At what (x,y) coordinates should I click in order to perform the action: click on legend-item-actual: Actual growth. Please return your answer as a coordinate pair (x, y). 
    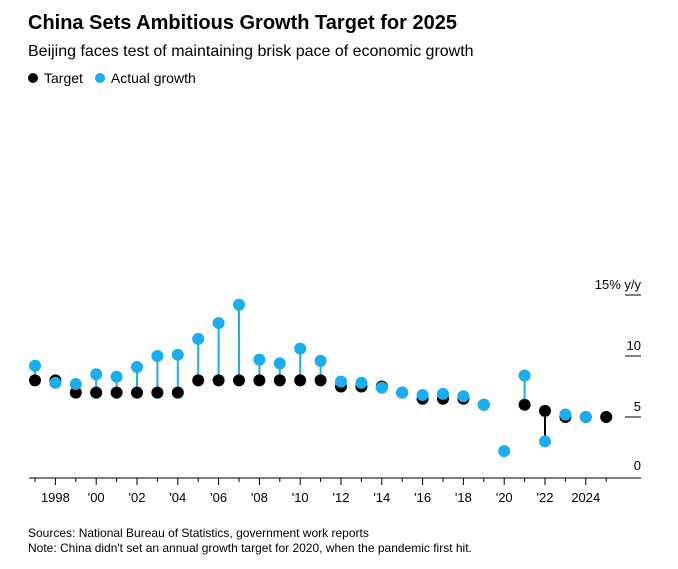
    Looking at the image, I should click on (145, 78).